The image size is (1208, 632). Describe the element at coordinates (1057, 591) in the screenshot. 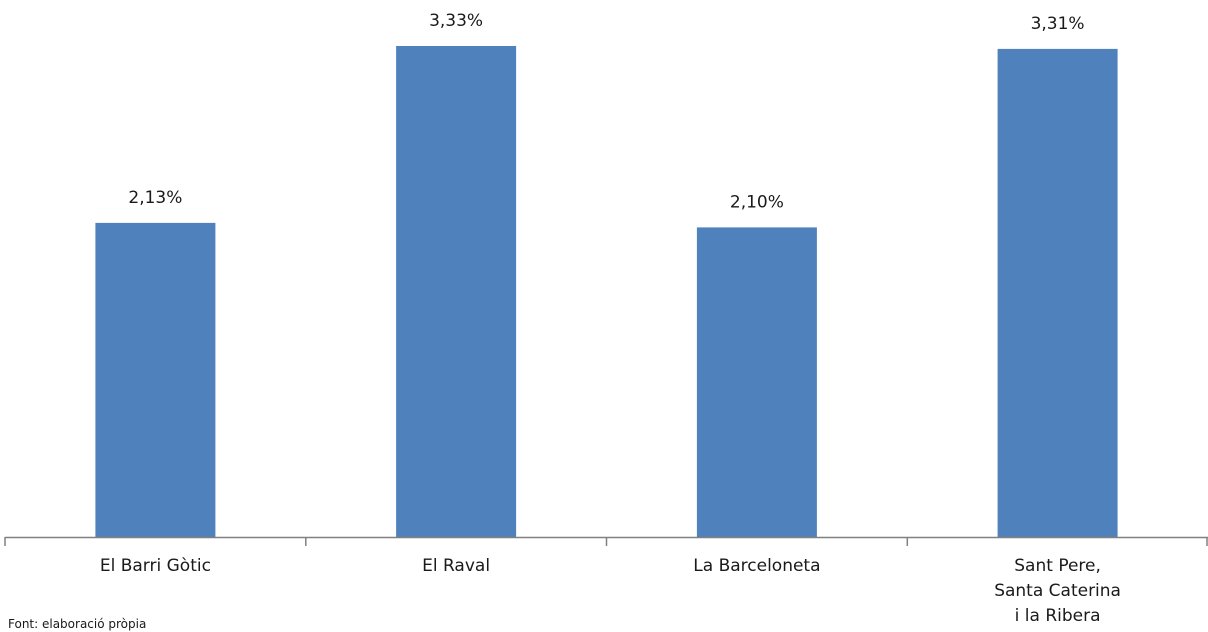

I see `x-tick-label: Sant Pere, Santa Caterina i la Ribera` at that location.